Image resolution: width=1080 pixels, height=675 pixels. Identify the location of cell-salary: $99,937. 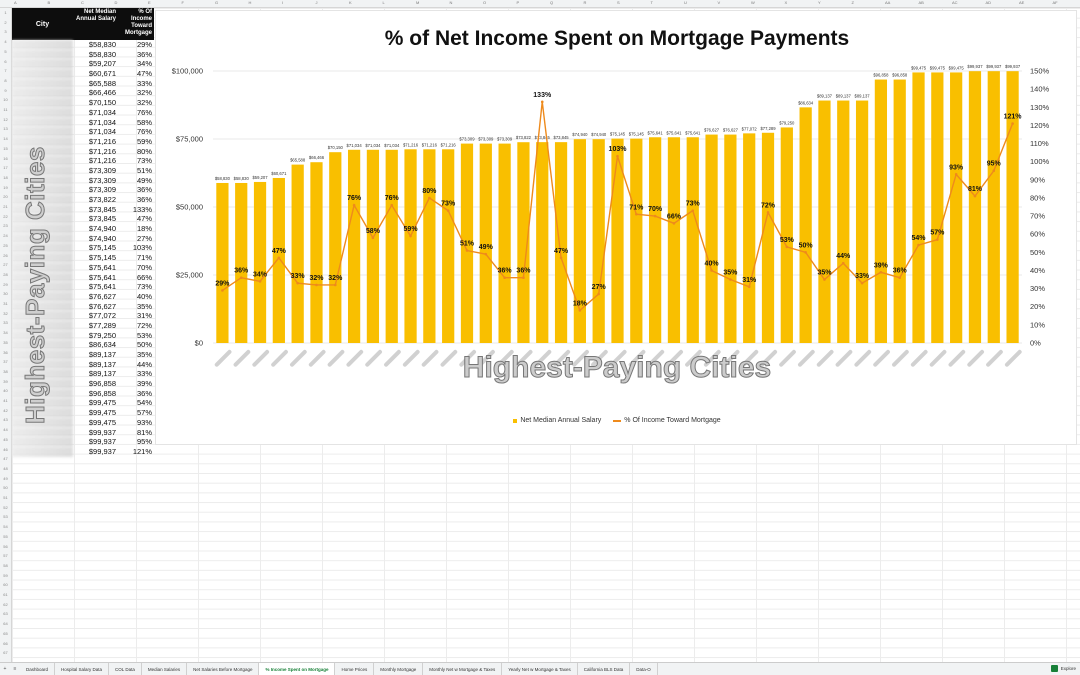
(102, 451).